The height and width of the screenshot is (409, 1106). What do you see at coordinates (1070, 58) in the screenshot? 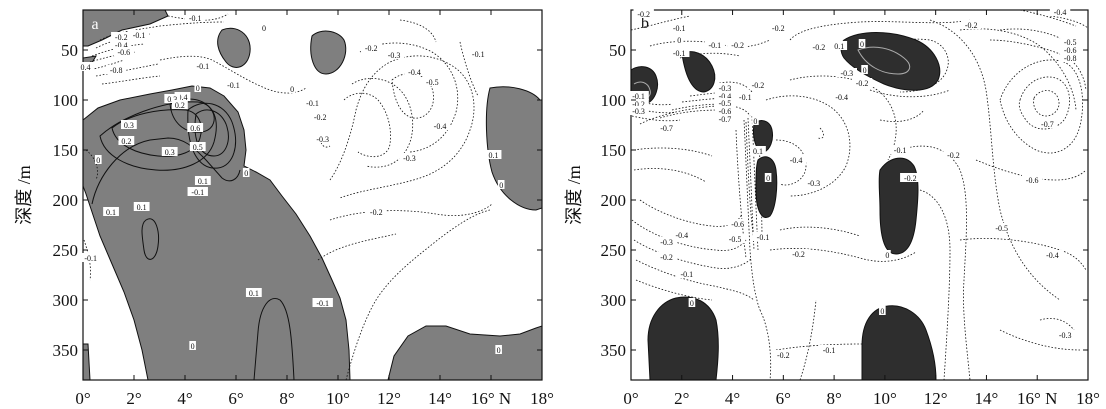
I see `panel-b-contour-label: -0.8` at bounding box center [1070, 58].